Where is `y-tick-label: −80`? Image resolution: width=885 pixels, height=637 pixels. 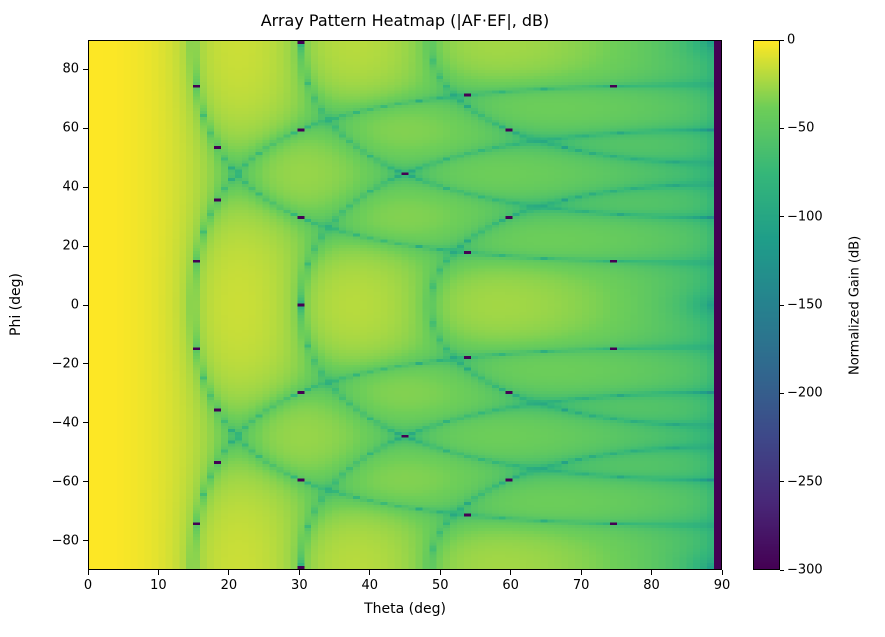
y-tick-label: −80 is located at coordinates (65, 541).